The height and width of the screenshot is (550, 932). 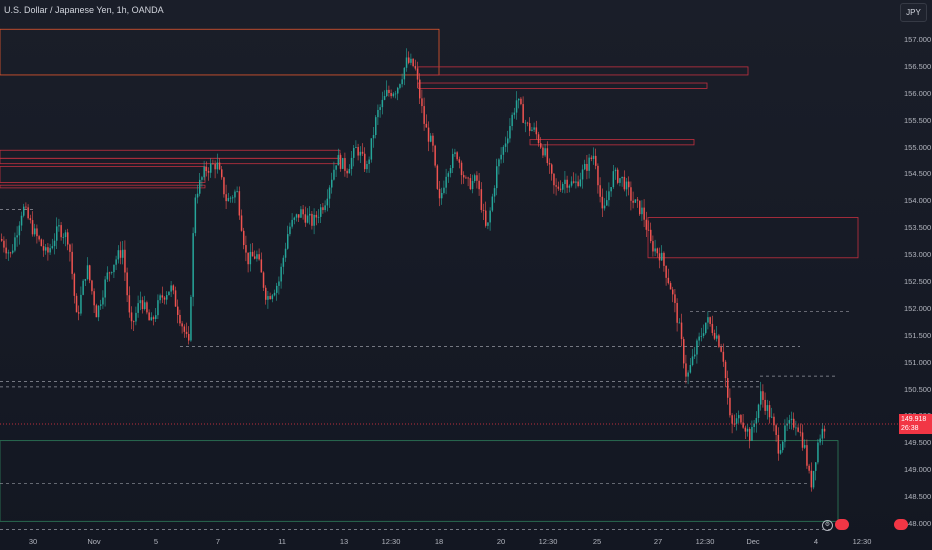 I want to click on alert-marker-icon, so click(x=901, y=524).